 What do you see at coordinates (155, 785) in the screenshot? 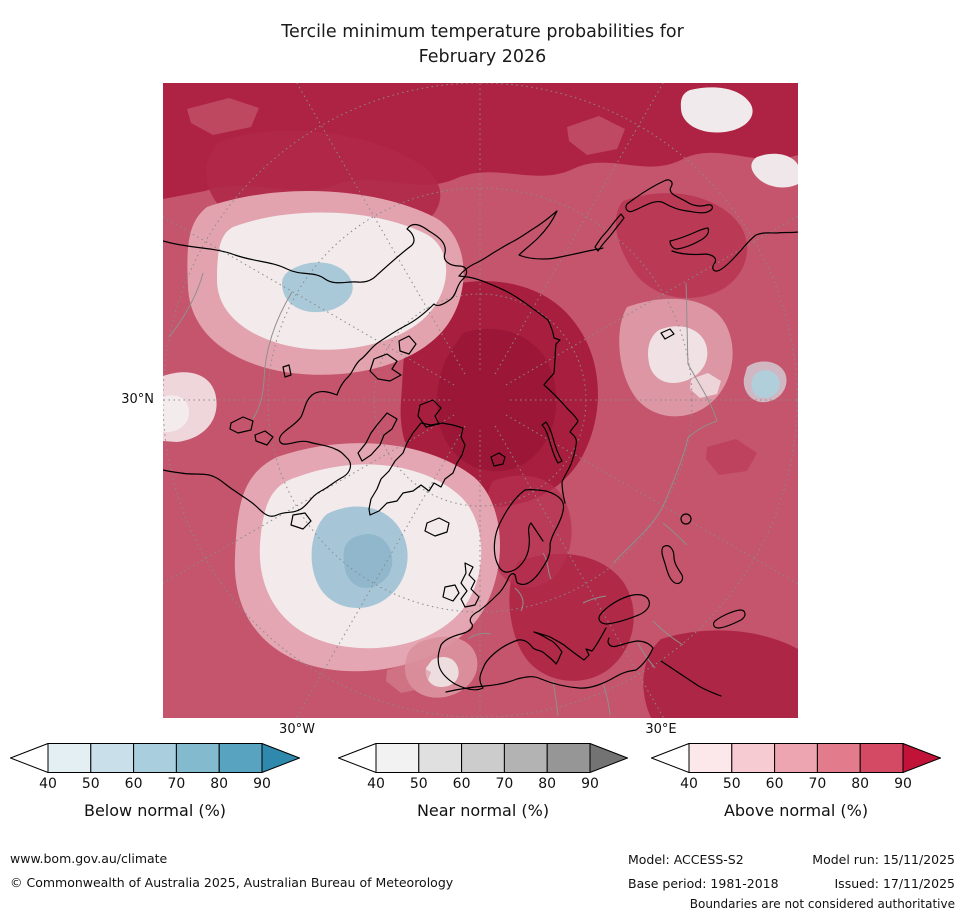
I see `below-normal-ticks: 40 50 60 70 80 90` at bounding box center [155, 785].